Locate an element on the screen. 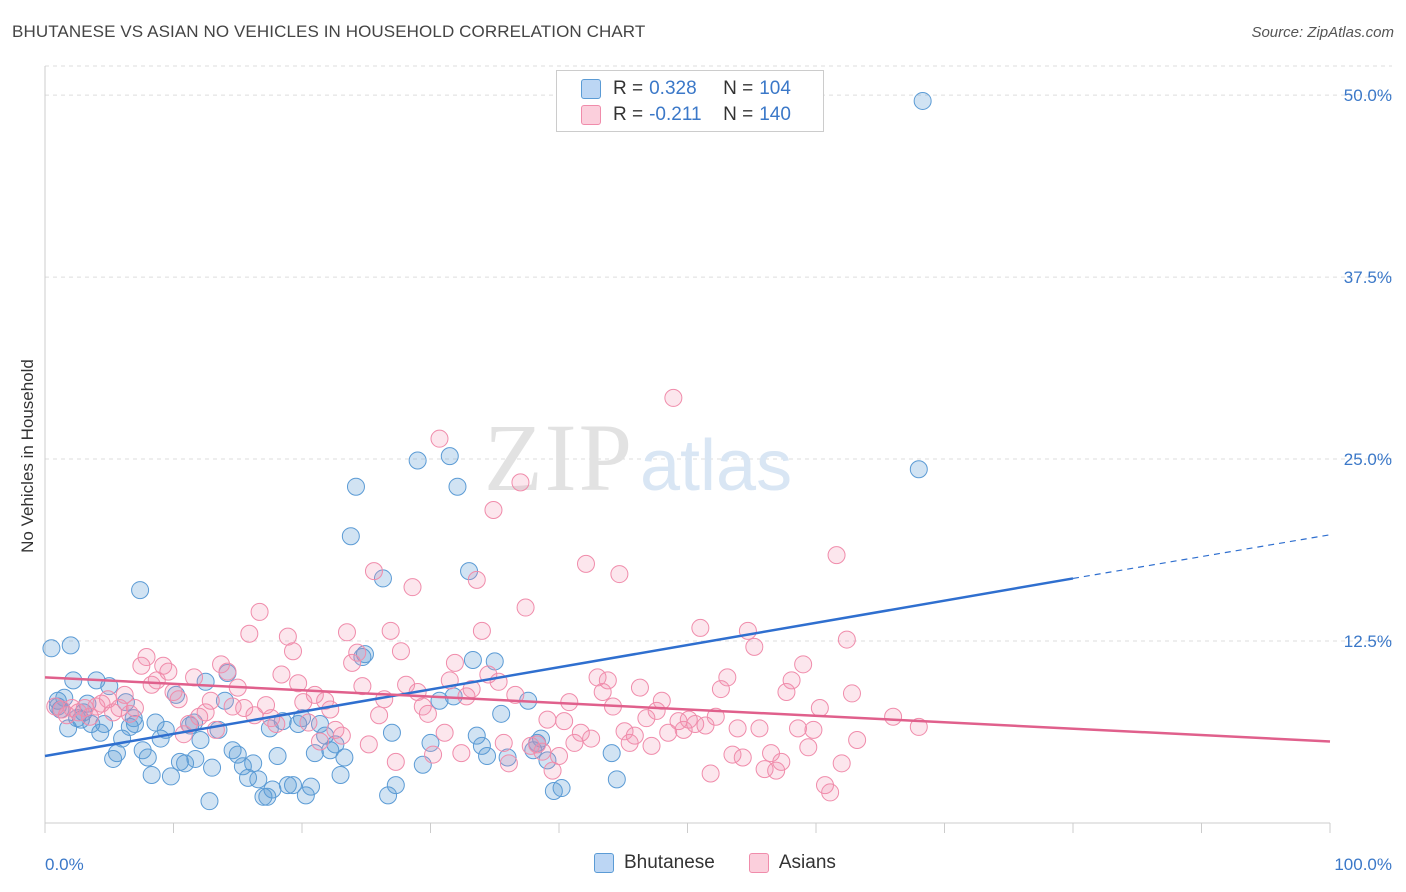 The height and width of the screenshot is (892, 1406). x-tick-label: 100.0% is located at coordinates (1363, 864).